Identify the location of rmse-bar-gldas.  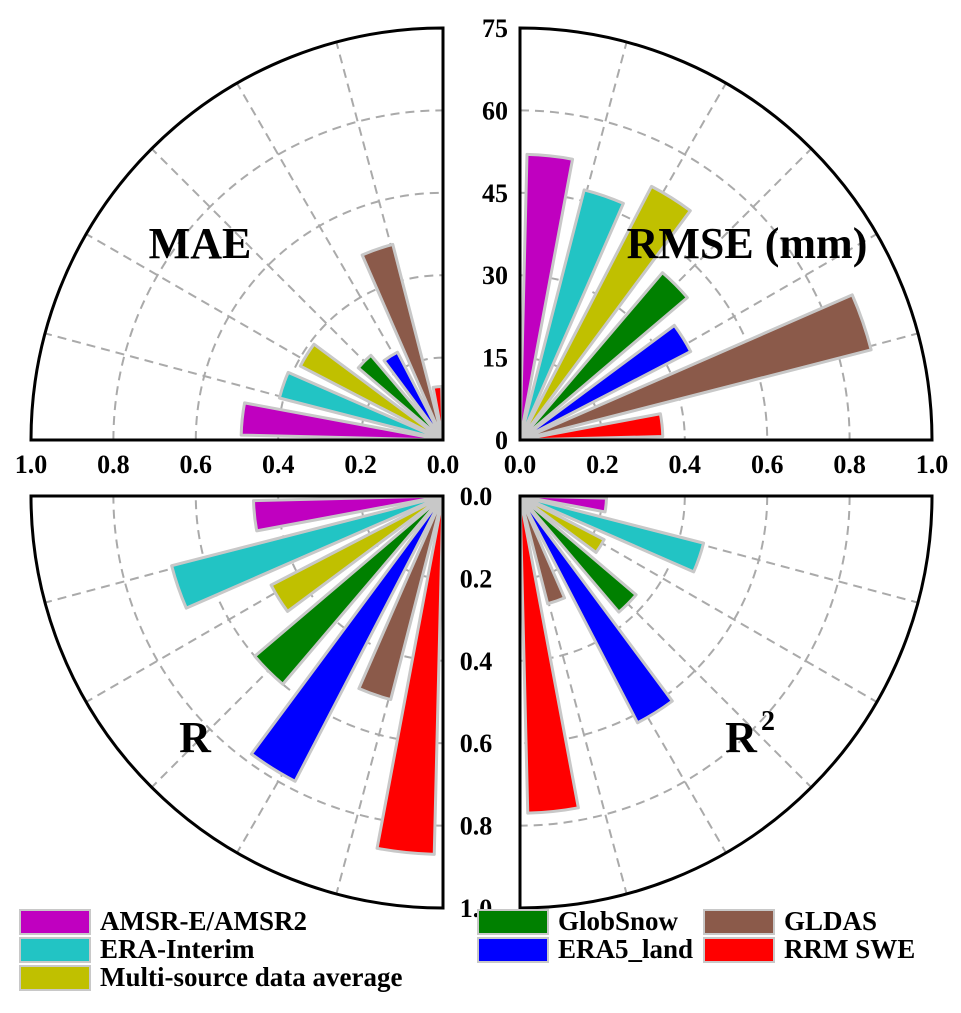
(695, 367).